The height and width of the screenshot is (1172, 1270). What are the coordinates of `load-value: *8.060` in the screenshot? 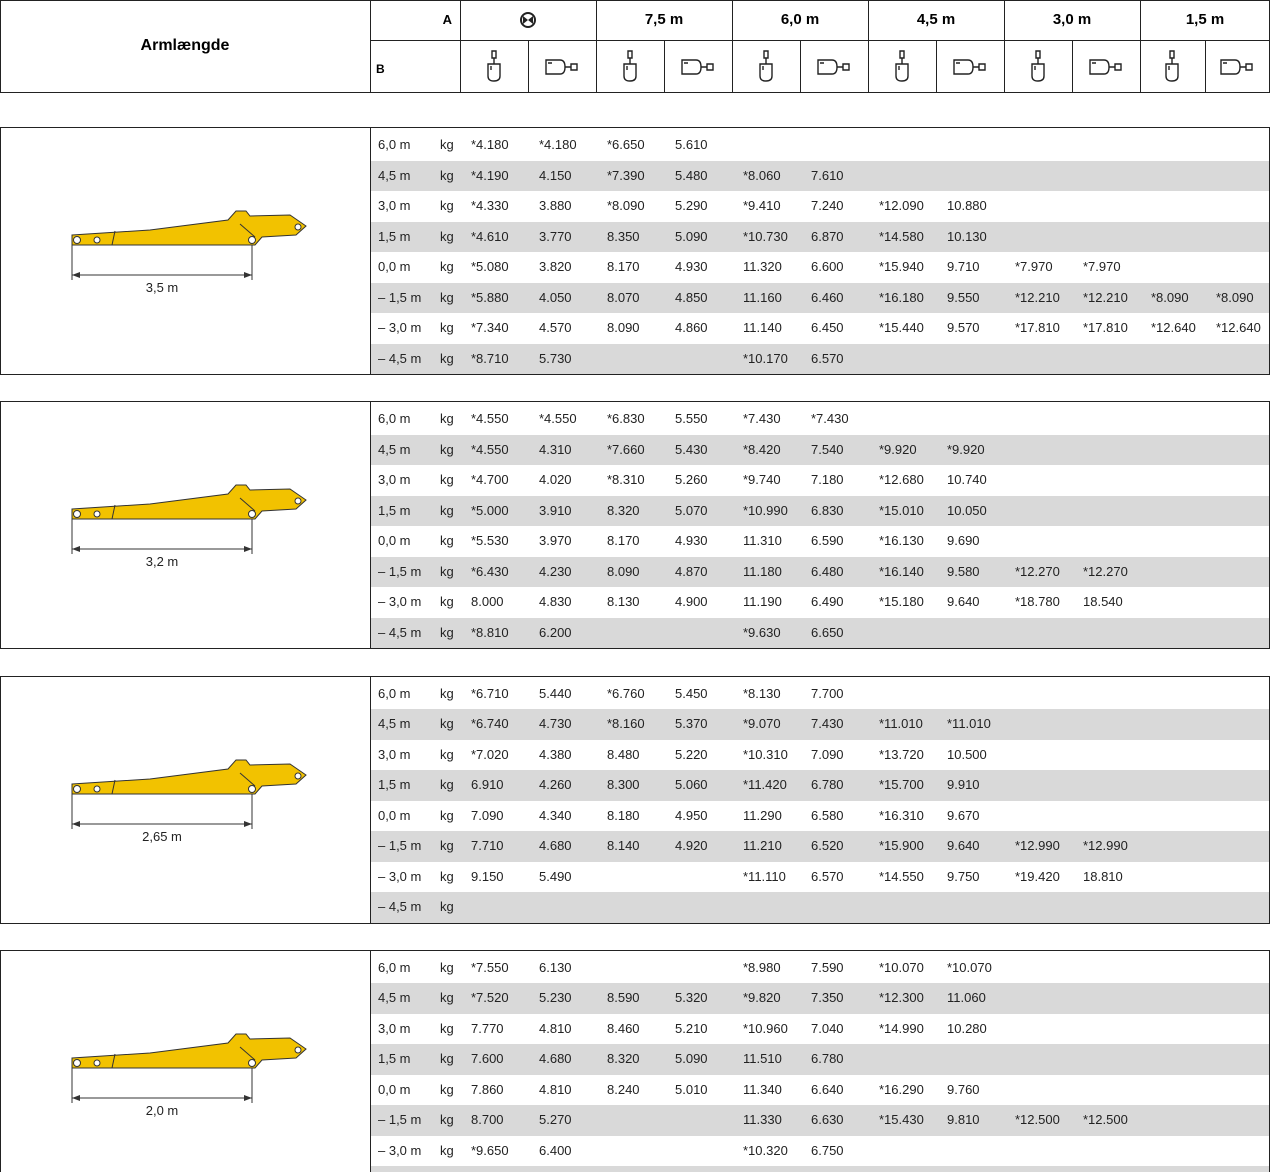 It's located at (762, 175).